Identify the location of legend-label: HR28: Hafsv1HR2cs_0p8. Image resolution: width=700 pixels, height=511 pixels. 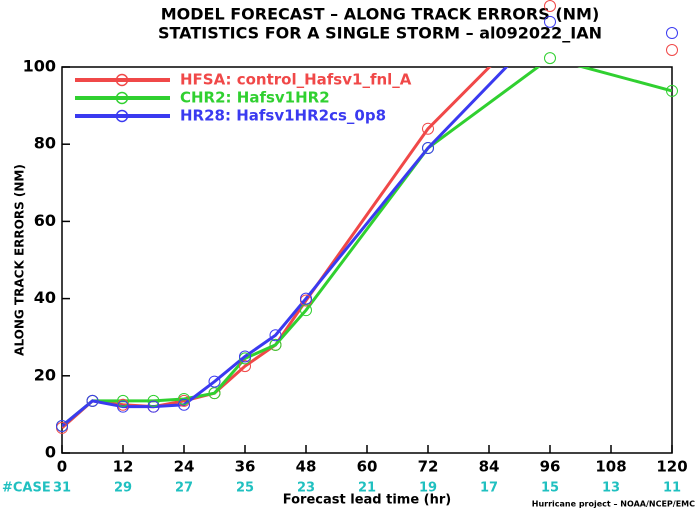
(283, 116).